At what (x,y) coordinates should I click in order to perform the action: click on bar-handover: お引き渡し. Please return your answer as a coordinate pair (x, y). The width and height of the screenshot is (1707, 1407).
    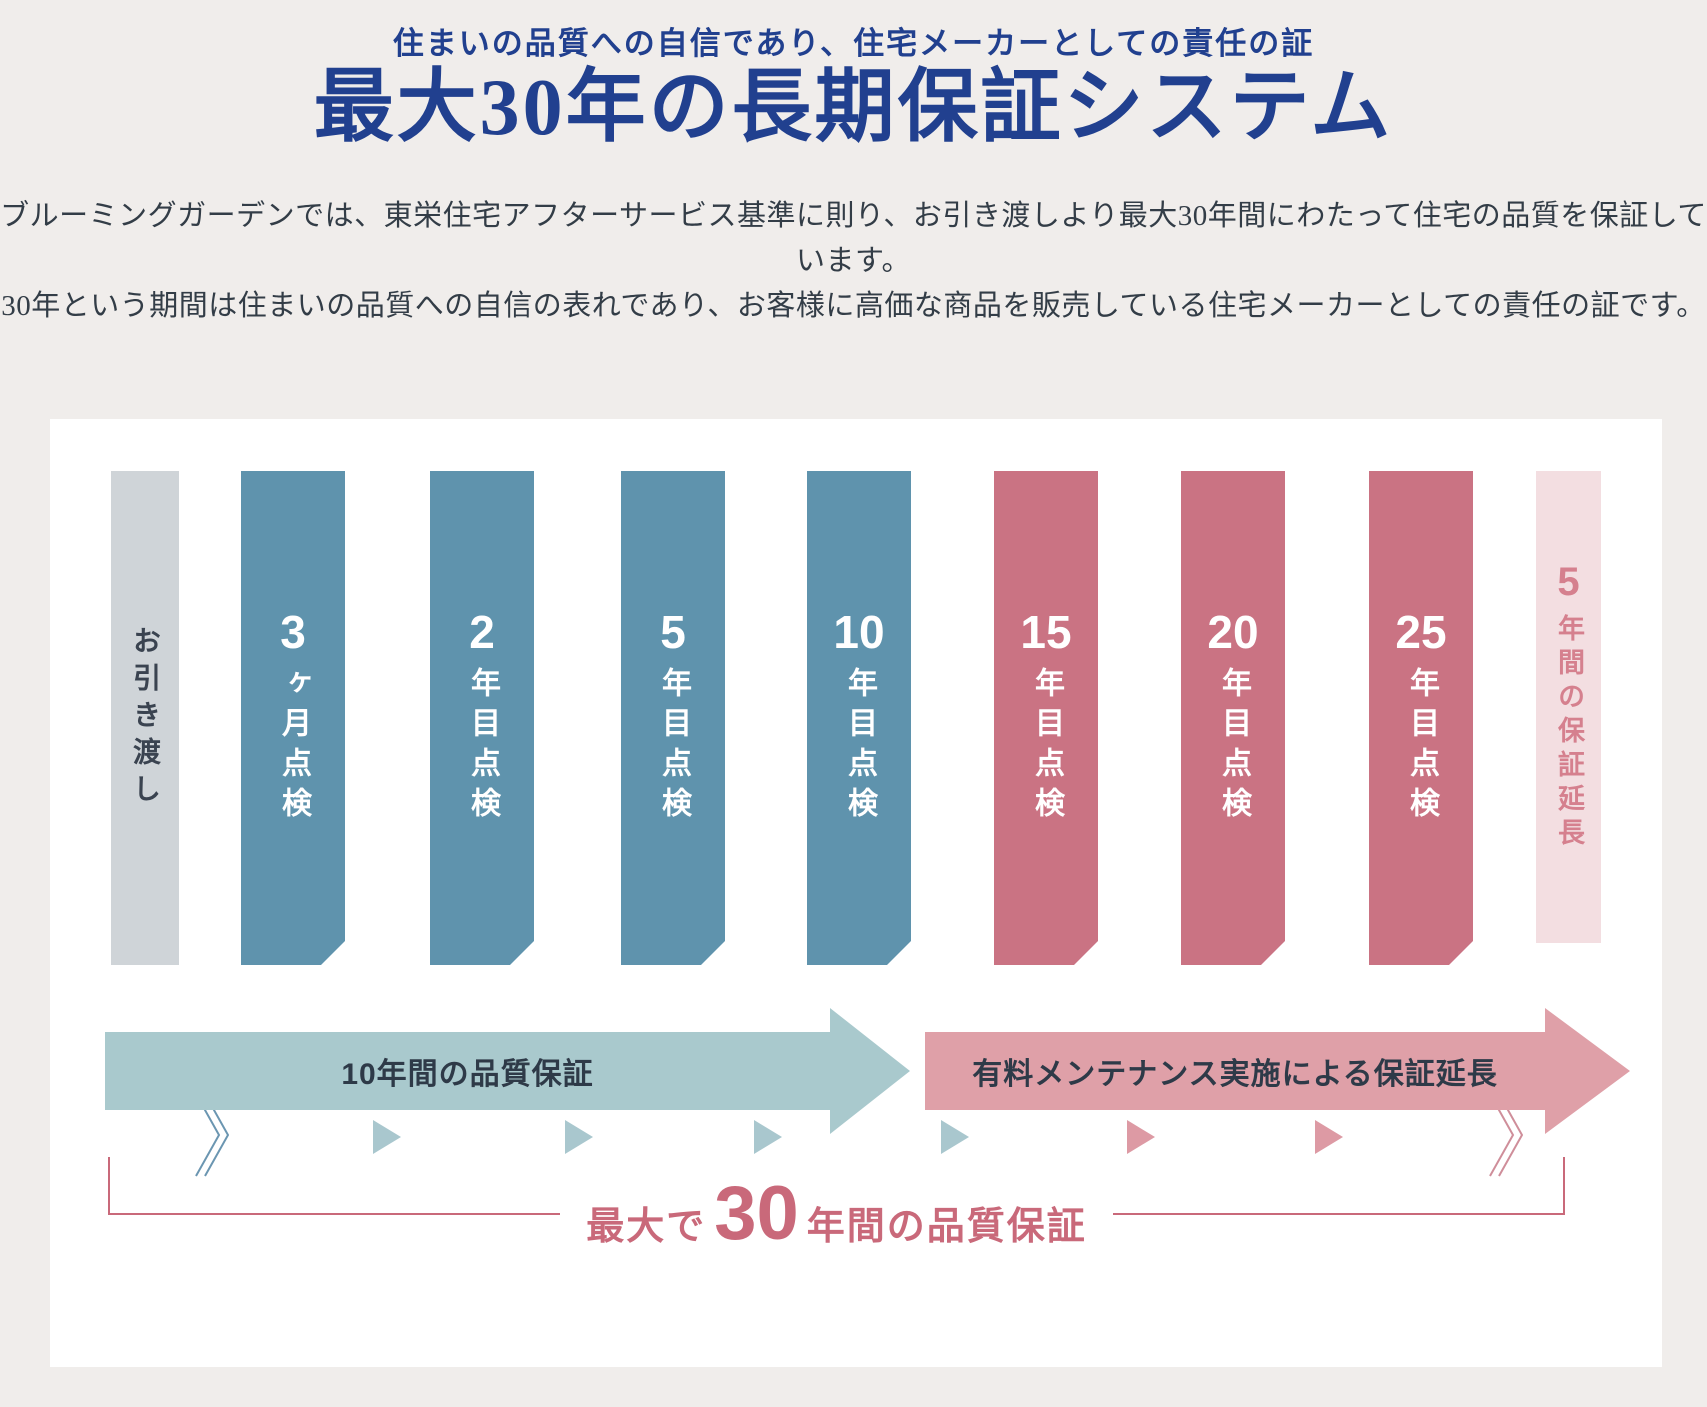
    Looking at the image, I should click on (145, 718).